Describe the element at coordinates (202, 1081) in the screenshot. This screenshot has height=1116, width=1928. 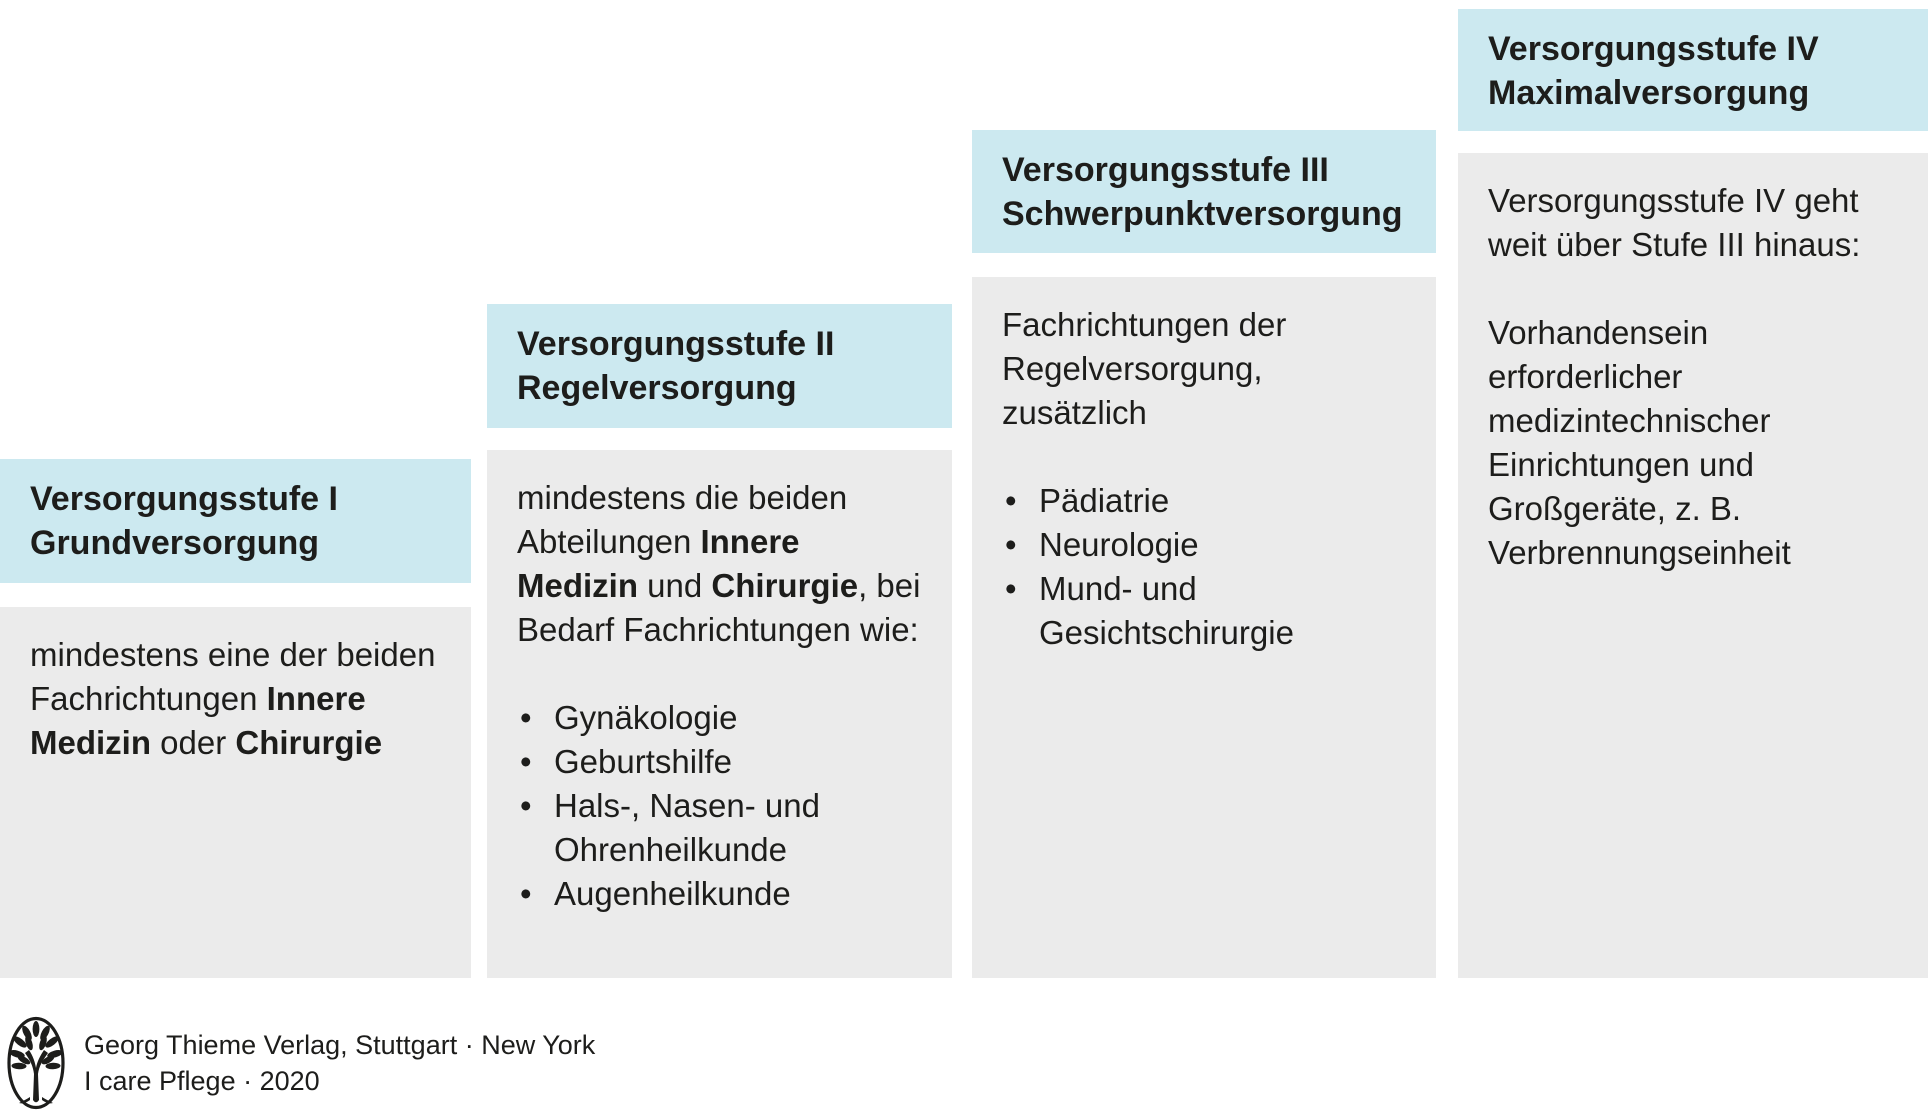
I see `source-line: I care Pflege · 2020` at that location.